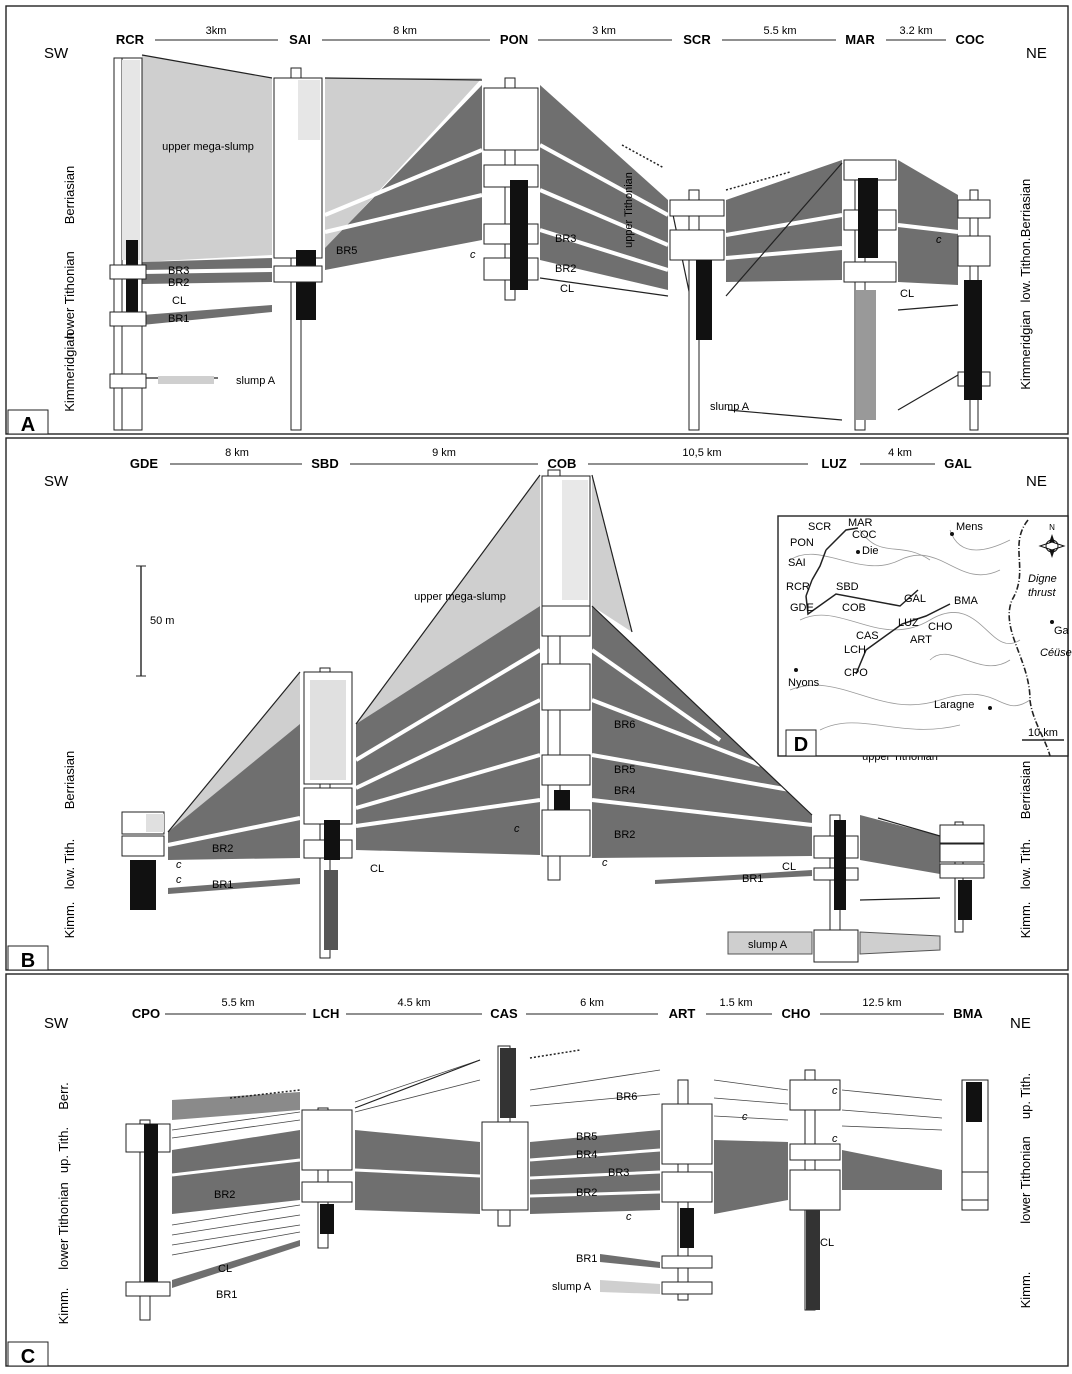  Describe the element at coordinates (505, 1136) in the screenshot. I see `column-cas` at that location.